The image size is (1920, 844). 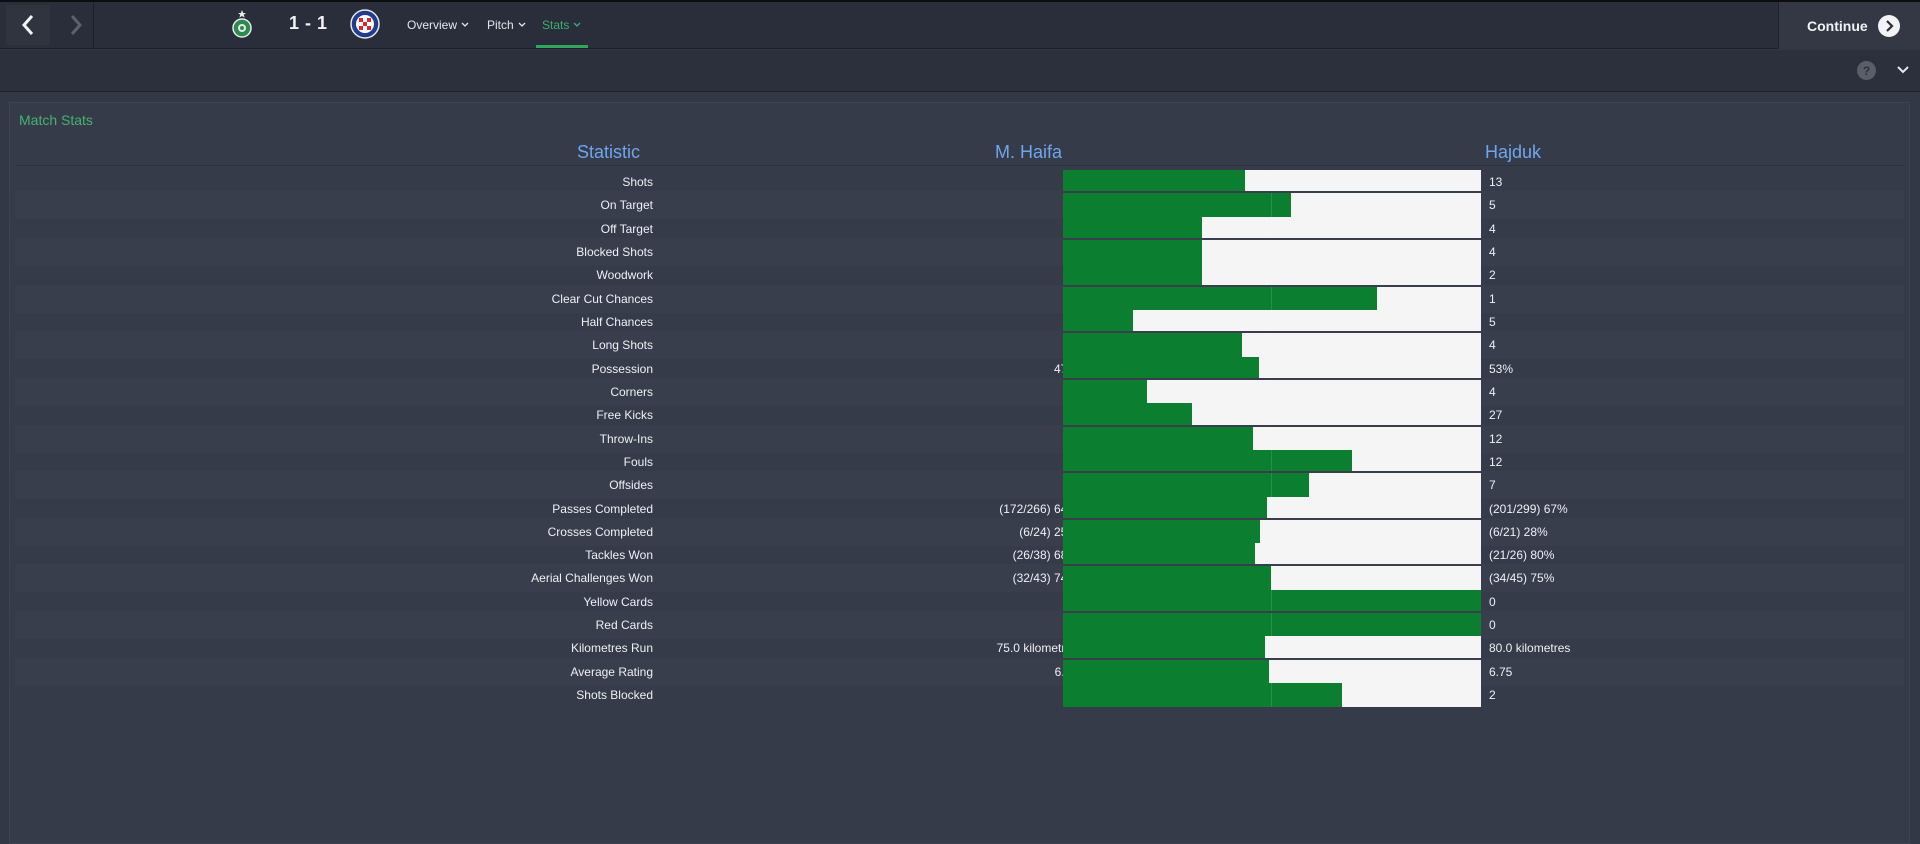 I want to click on continue-button: Continue, so click(x=1849, y=25).